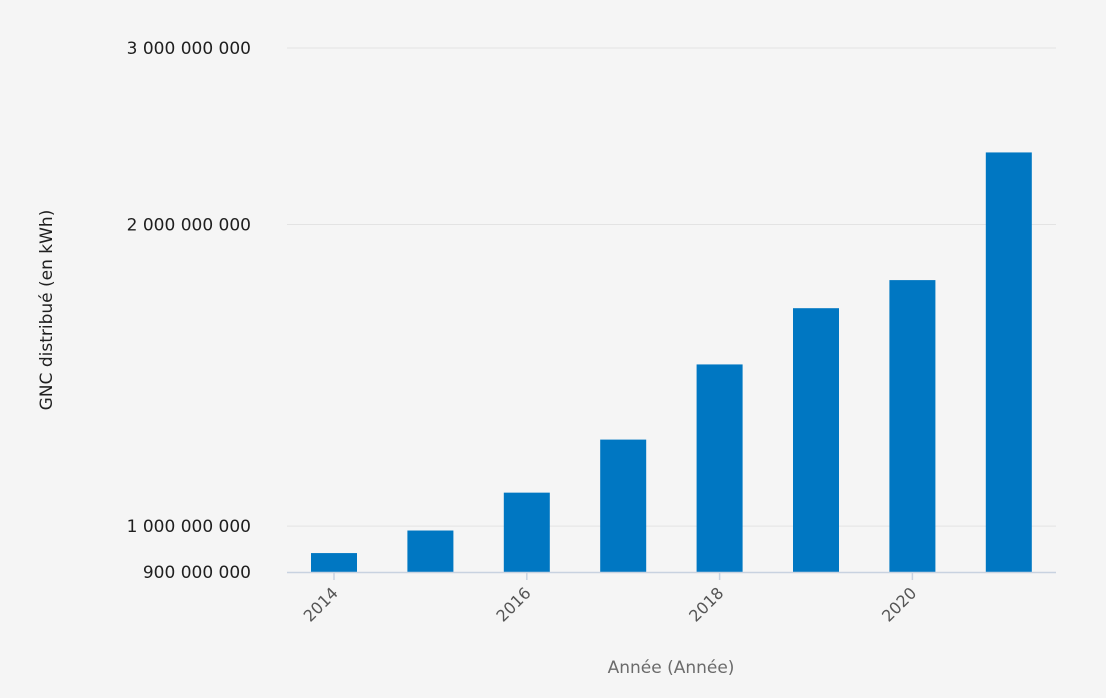 The width and height of the screenshot is (1106, 698). Describe the element at coordinates (189, 225) in the screenshot. I see `y-tick-label: 2 000 000 000` at that location.